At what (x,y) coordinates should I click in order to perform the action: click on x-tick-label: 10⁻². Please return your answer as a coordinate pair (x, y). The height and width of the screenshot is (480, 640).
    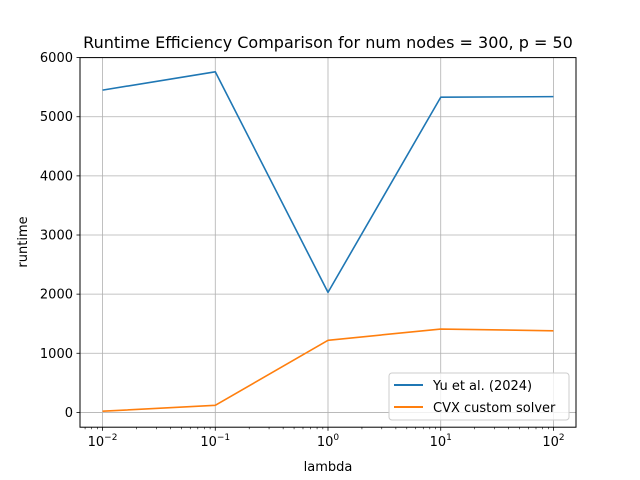
    Looking at the image, I should click on (103, 441).